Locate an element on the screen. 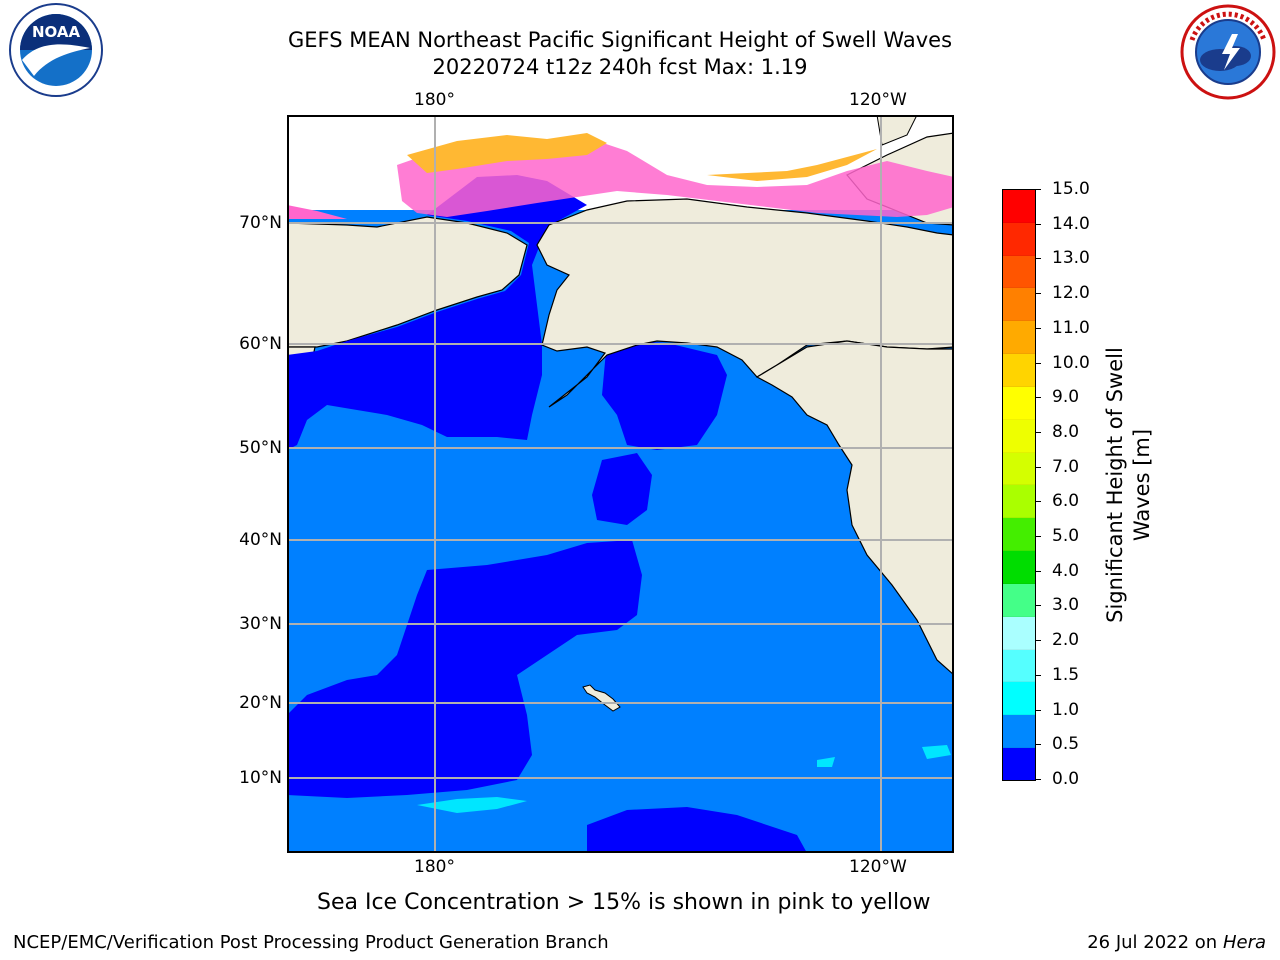  colorbar-tick-label: 12.0 is located at coordinates (1071, 293).